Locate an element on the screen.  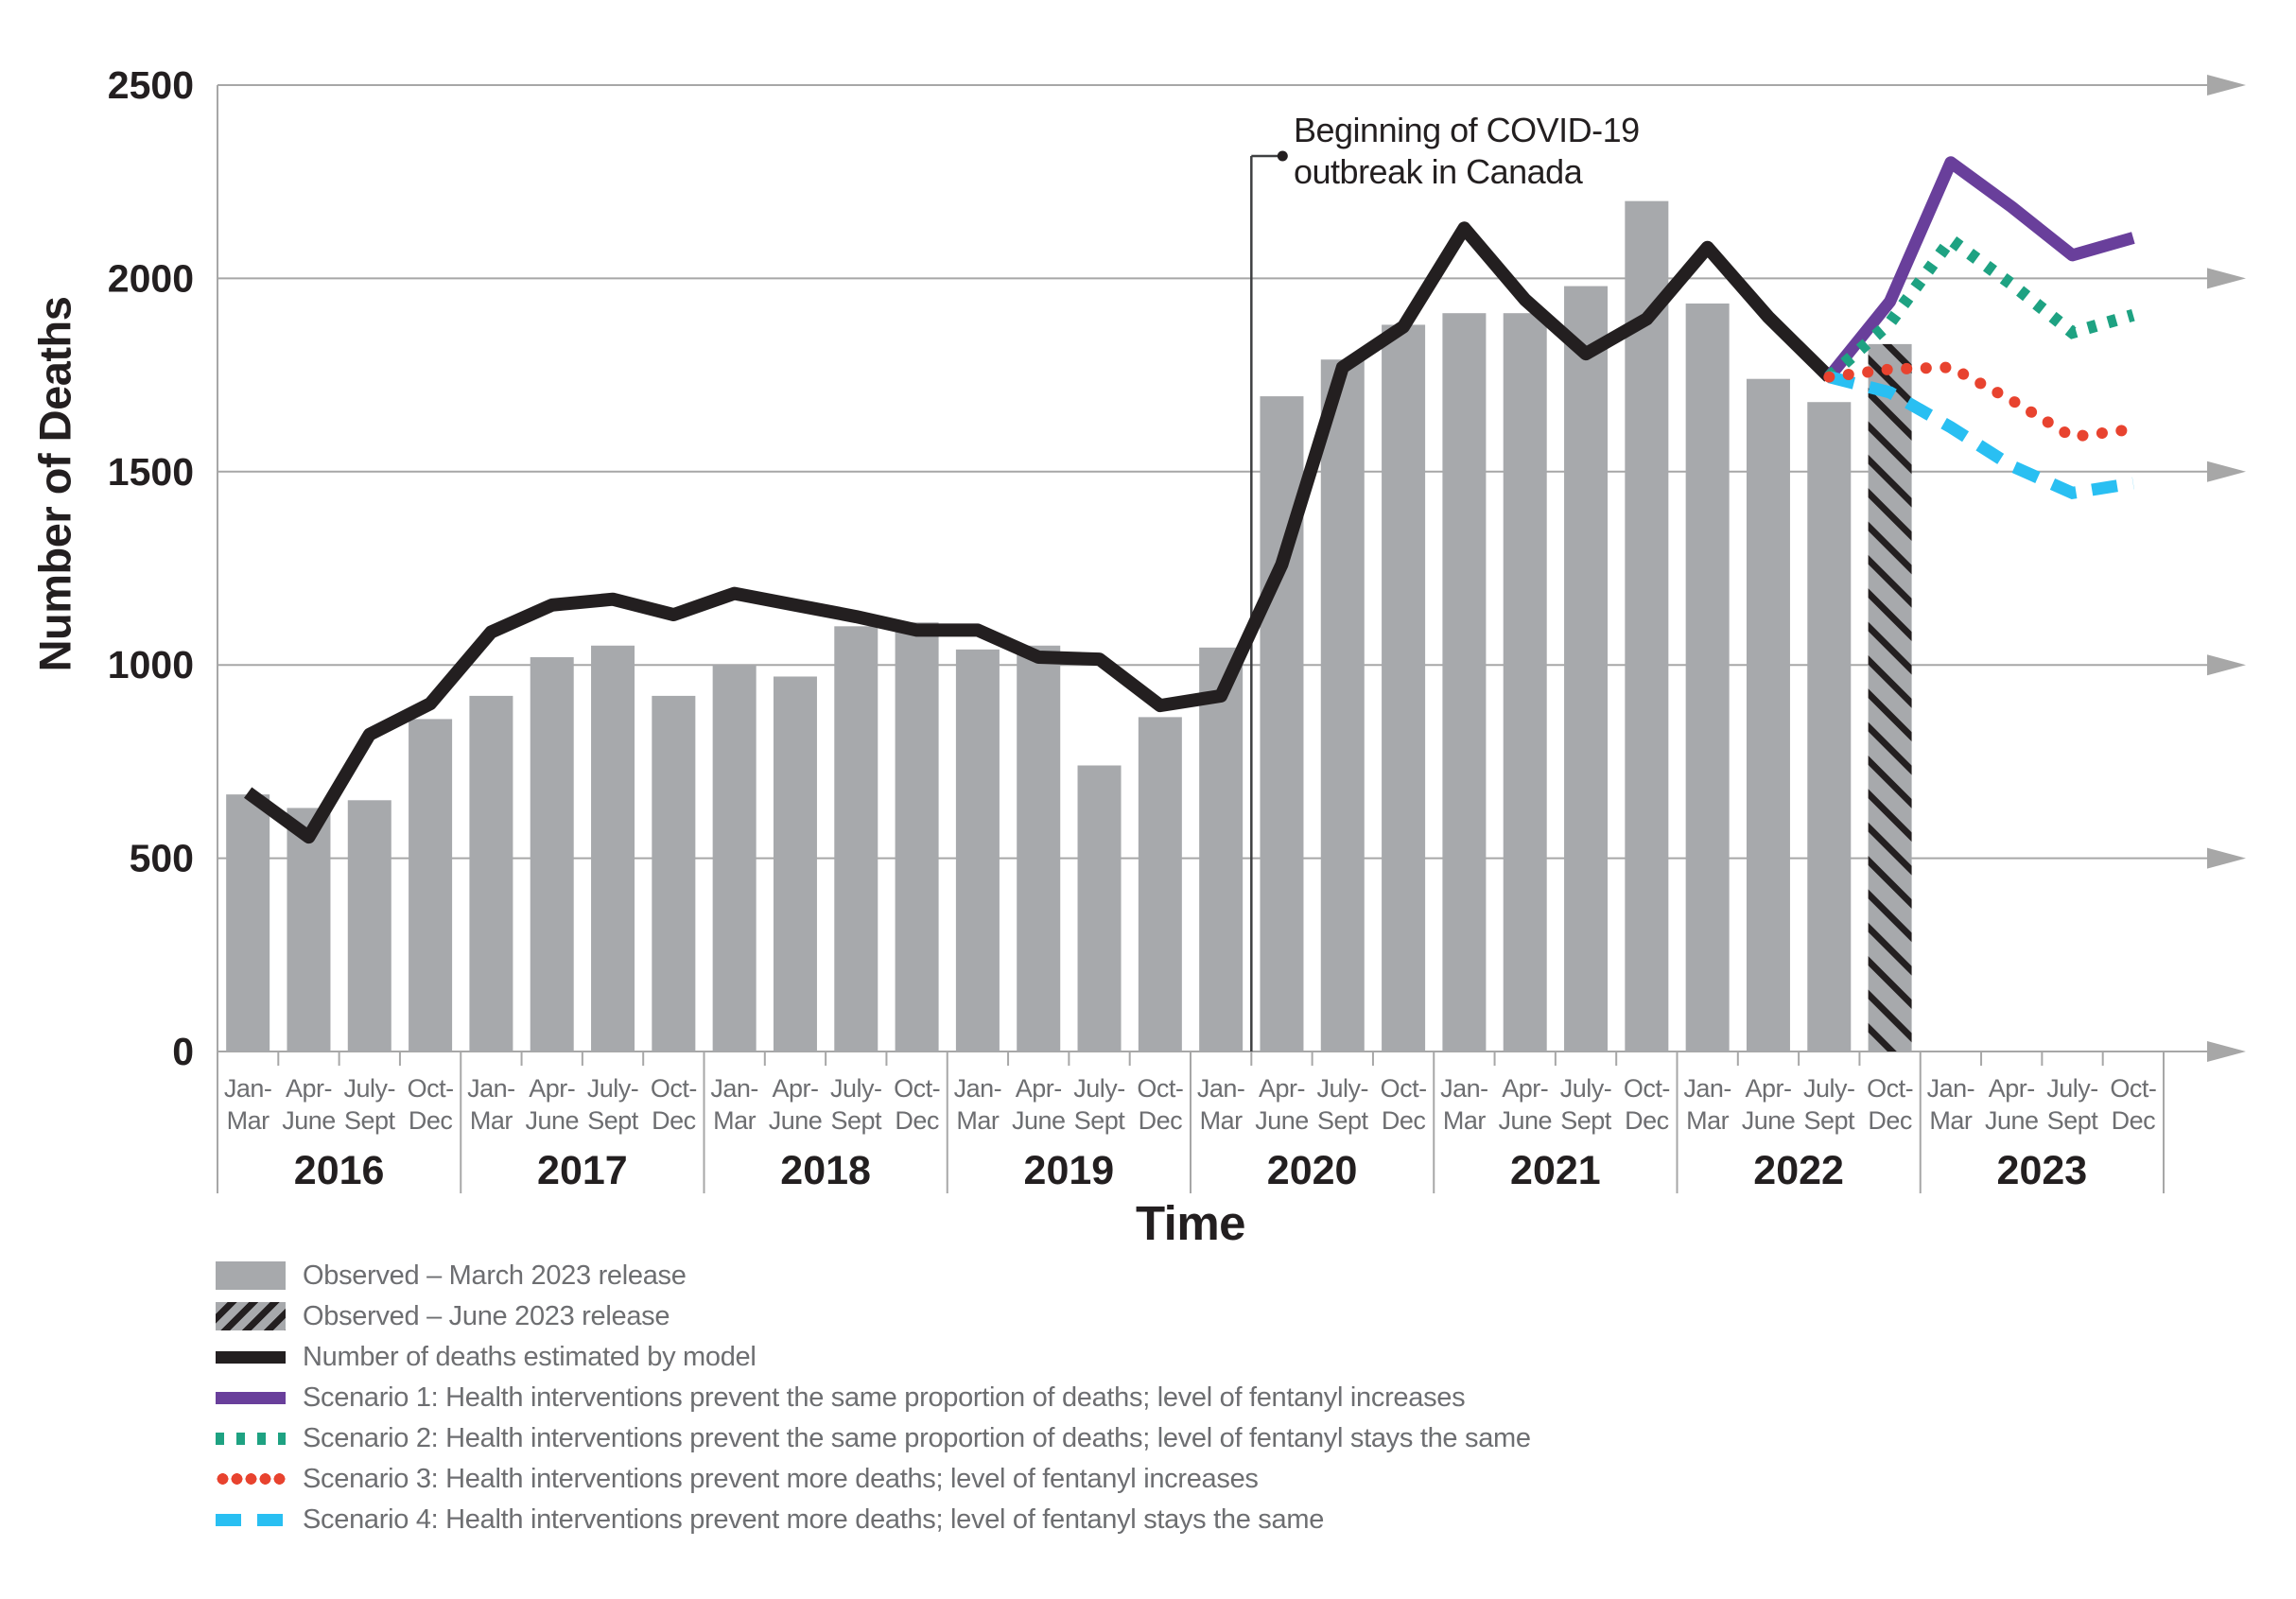
year-label: 2023 is located at coordinates (2043, 1170).